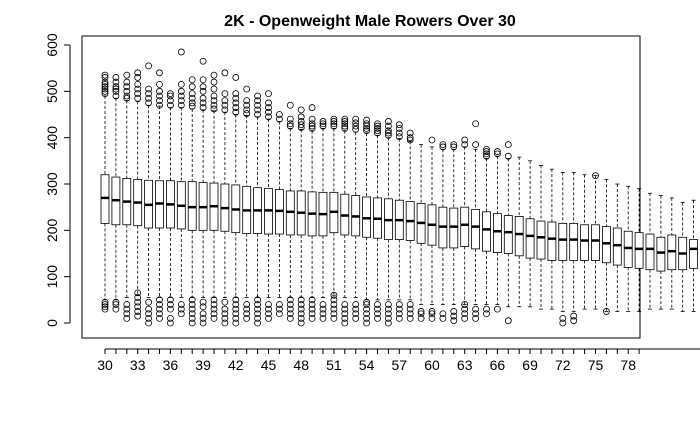 Image resolution: width=700 pixels, height=432 pixels. Describe the element at coordinates (52, 138) in the screenshot. I see `y-tick-label: 400` at that location.